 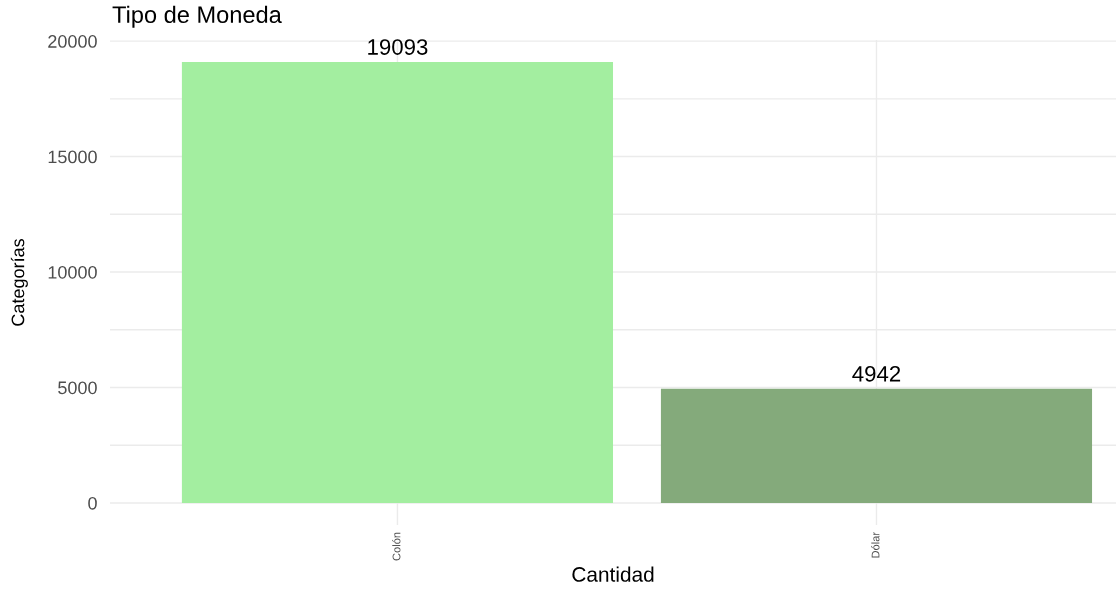 What do you see at coordinates (77, 388) in the screenshot?
I see `y-tick-label: 5000` at bounding box center [77, 388].